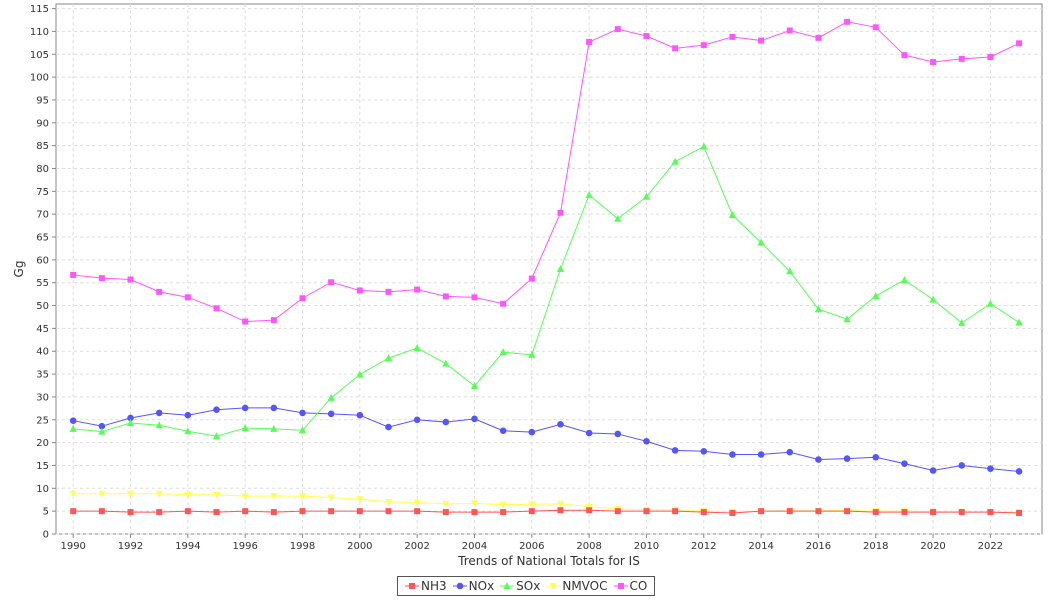 Image resolution: width=1050 pixels, height=600 pixels. I want to click on legend-item-nmvoc: NMVOC, so click(577, 586).